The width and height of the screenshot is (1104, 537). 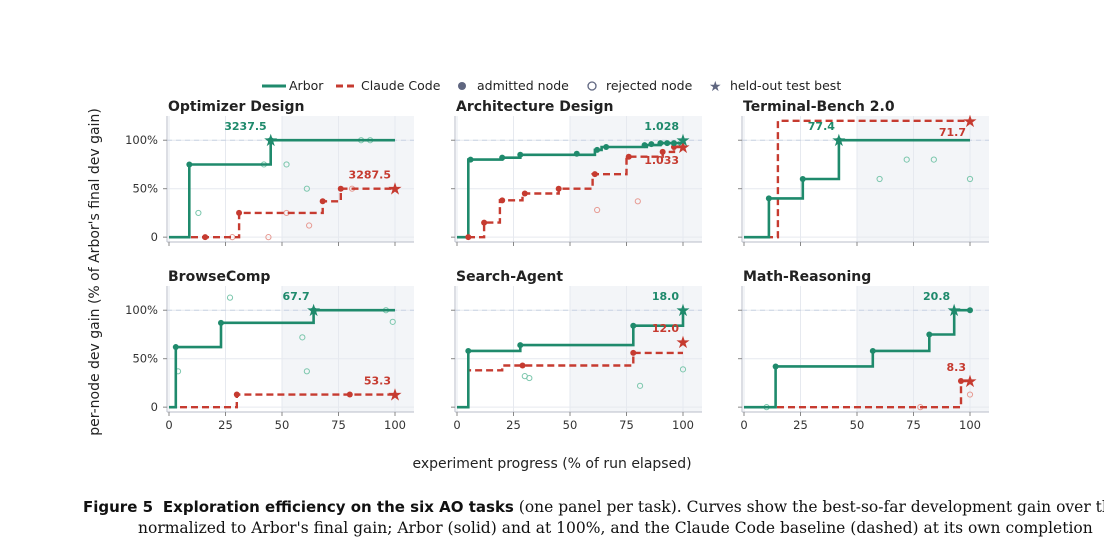 What do you see at coordinates (665, 328) in the screenshot?
I see `claude-star-label: 12.0` at bounding box center [665, 328].